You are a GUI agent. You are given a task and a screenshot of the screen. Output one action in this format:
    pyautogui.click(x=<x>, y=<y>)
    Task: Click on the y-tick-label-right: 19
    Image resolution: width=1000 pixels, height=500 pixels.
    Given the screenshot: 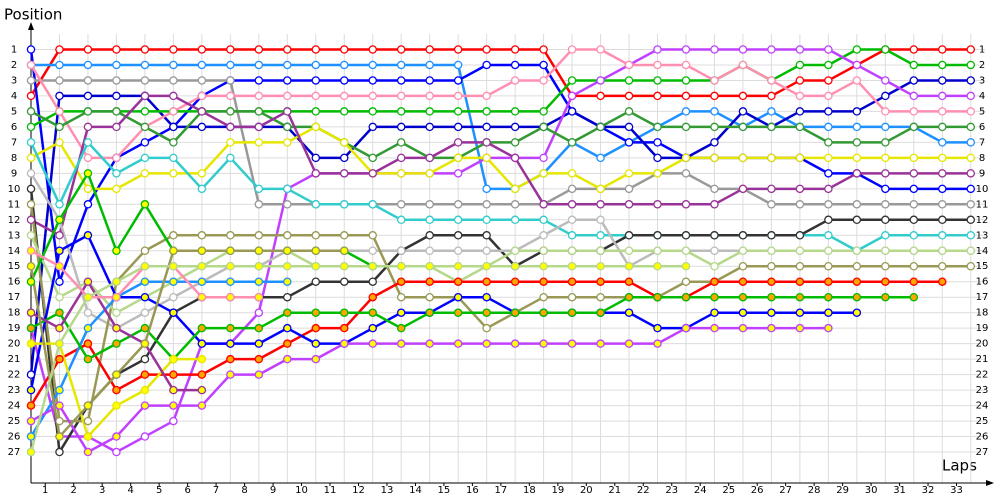 What is the action you would take?
    pyautogui.click(x=982, y=328)
    